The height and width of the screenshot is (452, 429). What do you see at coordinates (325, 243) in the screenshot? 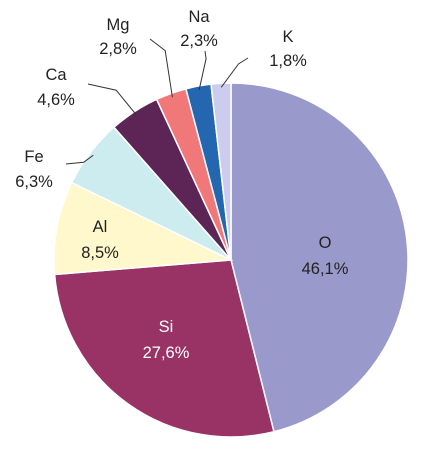
I see `slice-name-o: O` at bounding box center [325, 243].